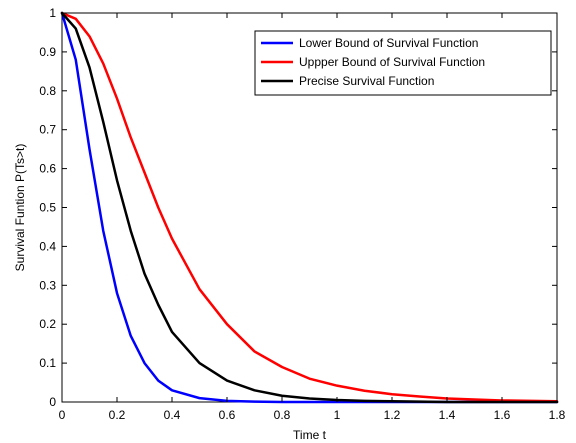 This screenshot has width=576, height=443. What do you see at coordinates (52, 402) in the screenshot?
I see `y-tick-label: 0` at bounding box center [52, 402].